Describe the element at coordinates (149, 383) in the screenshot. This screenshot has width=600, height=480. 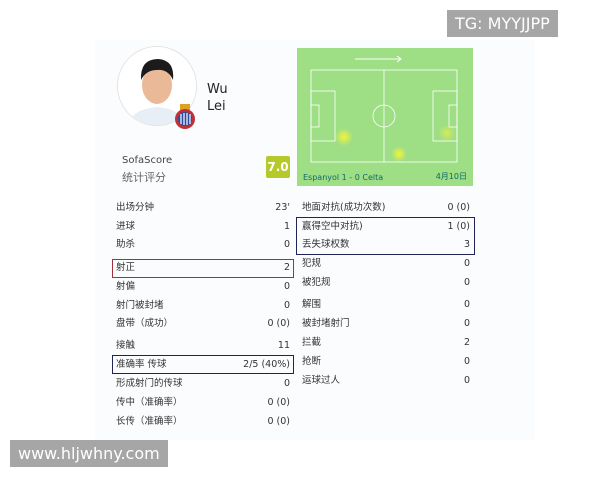
I see `stat-label: 形成射门的传球` at that location.